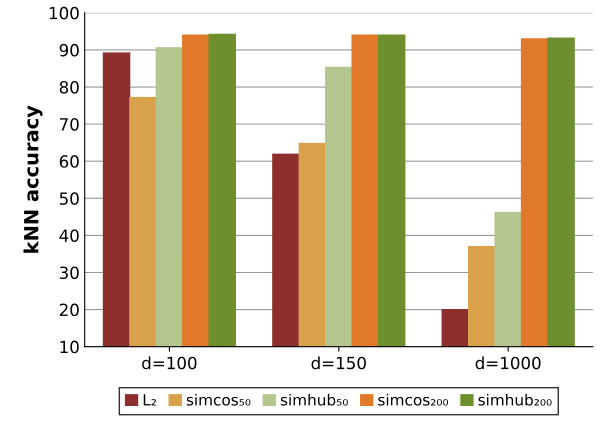 This screenshot has width=605, height=428. Describe the element at coordinates (413, 400) in the screenshot. I see `legend-label: simcos₂₀₀` at that location.